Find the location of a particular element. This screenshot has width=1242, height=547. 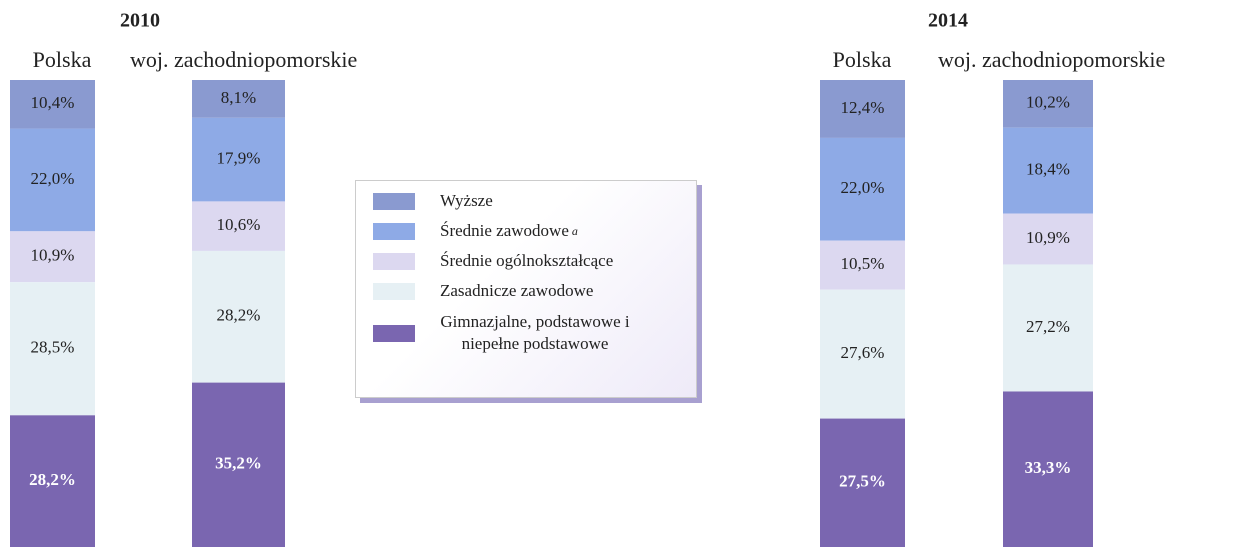

data-label: 17,9% is located at coordinates (239, 158).